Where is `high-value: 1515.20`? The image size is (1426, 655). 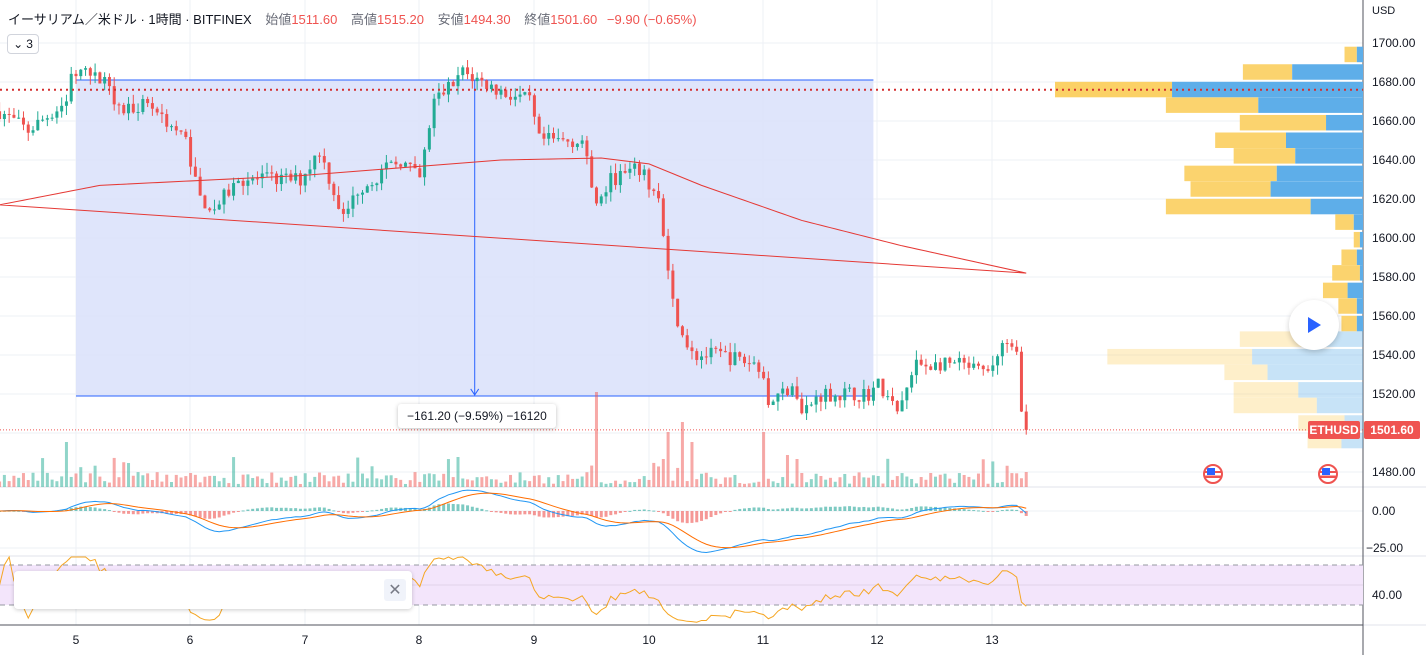
high-value: 1515.20 is located at coordinates (400, 19).